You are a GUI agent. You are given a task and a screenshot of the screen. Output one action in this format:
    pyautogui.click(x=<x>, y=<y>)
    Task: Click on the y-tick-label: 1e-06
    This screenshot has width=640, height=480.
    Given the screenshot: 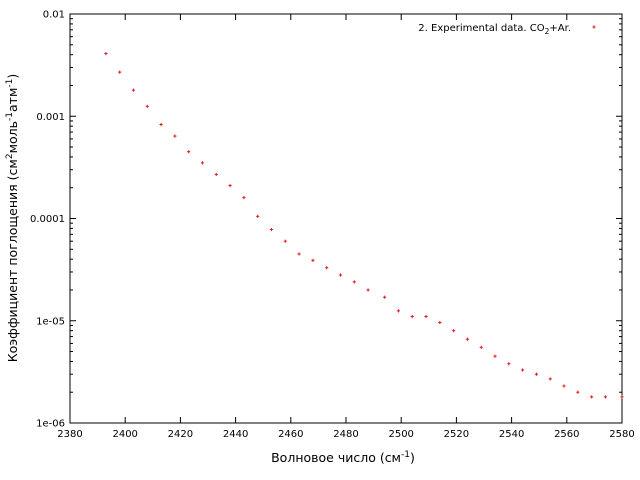 What is the action you would take?
    pyautogui.click(x=50, y=424)
    